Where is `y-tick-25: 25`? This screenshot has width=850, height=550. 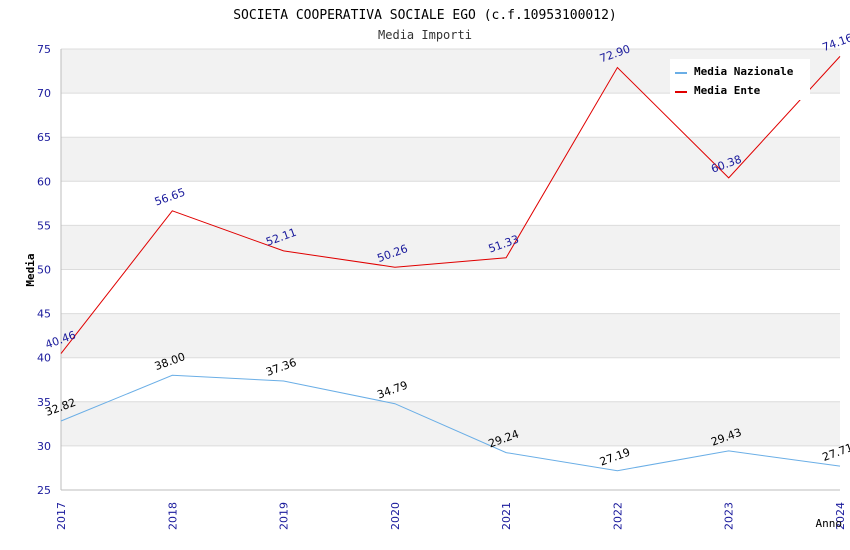 y-tick-25: 25 is located at coordinates (44, 490).